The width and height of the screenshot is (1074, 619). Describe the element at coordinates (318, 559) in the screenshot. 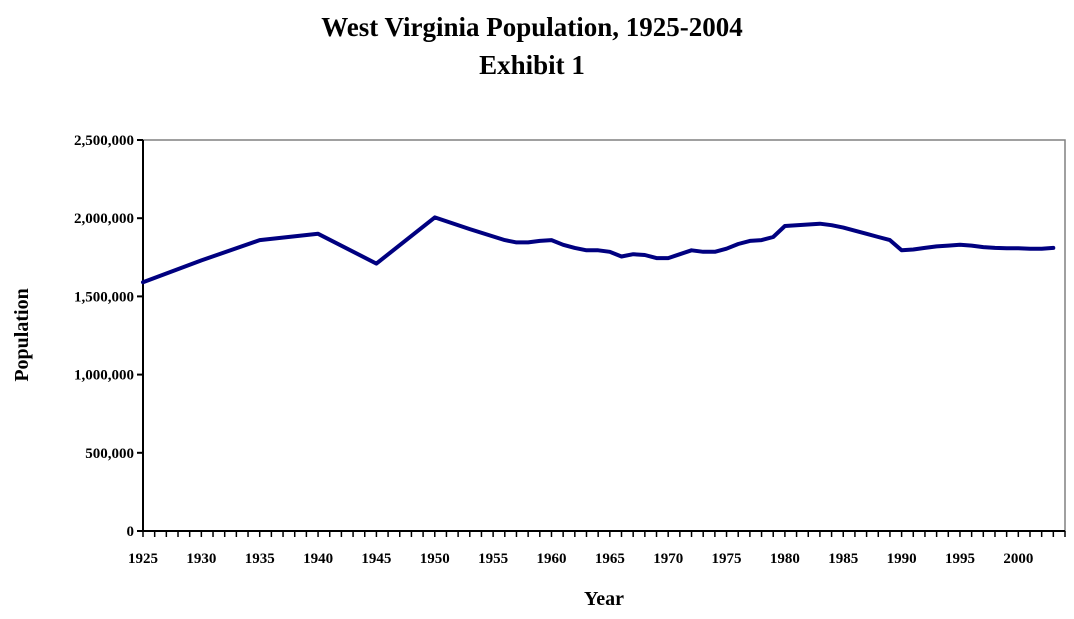

I see `x-tick-label: 1940` at that location.